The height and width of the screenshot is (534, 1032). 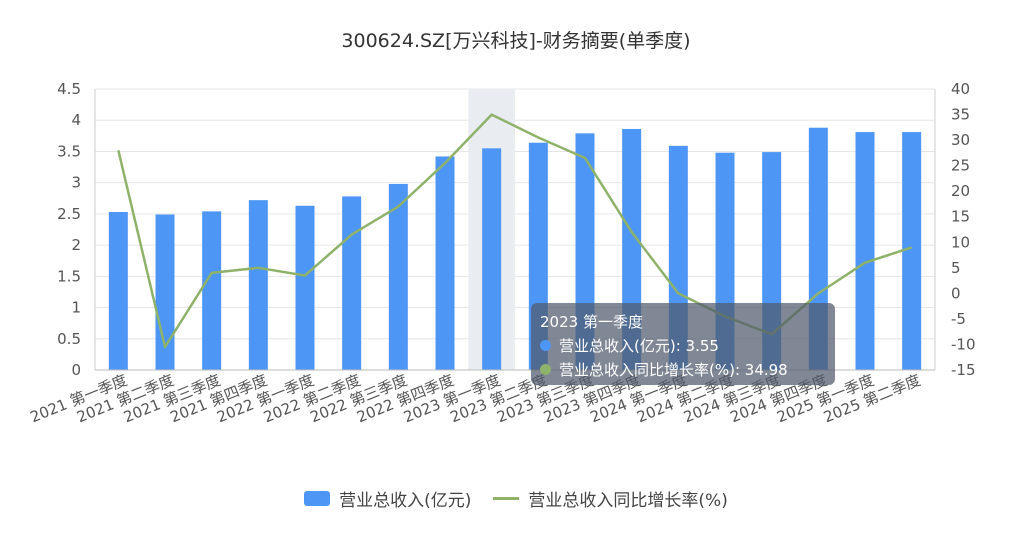 What do you see at coordinates (591, 322) in the screenshot?
I see `tooltip-title: 2023 第一季度` at bounding box center [591, 322].